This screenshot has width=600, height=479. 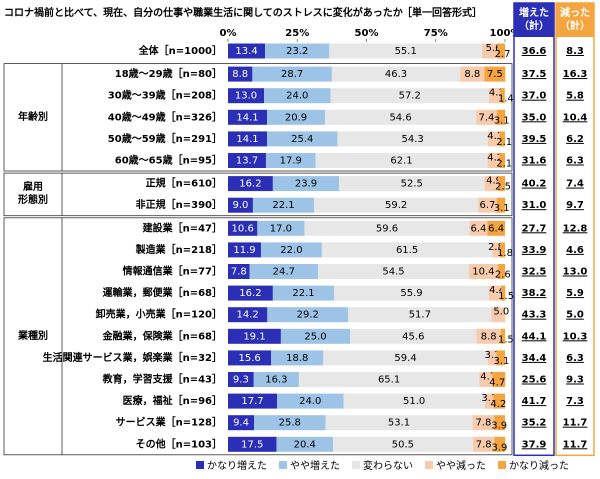 What do you see at coordinates (410, 96) in the screenshot?
I see `value-label: 57.2` at bounding box center [410, 96].